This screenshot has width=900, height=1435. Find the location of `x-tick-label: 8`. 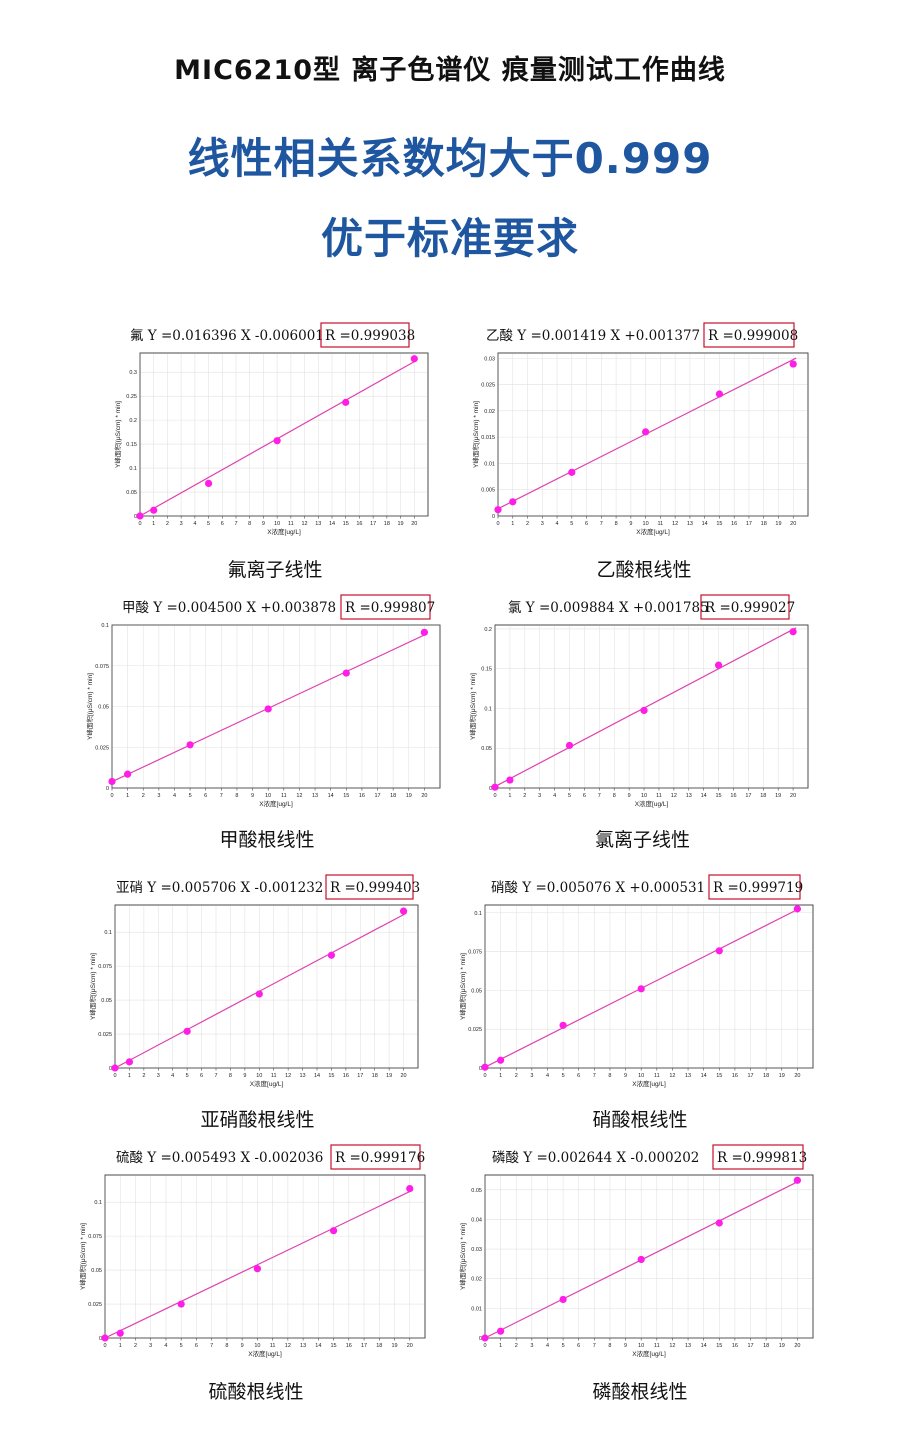

x-tick-label: 8 is located at coordinates (616, 524).